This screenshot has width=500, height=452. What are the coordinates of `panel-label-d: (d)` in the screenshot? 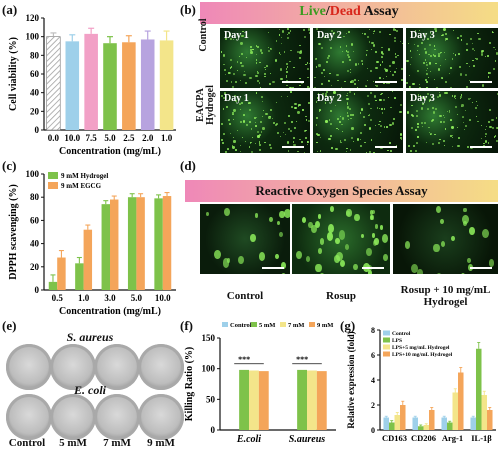 It's located at (188, 165).